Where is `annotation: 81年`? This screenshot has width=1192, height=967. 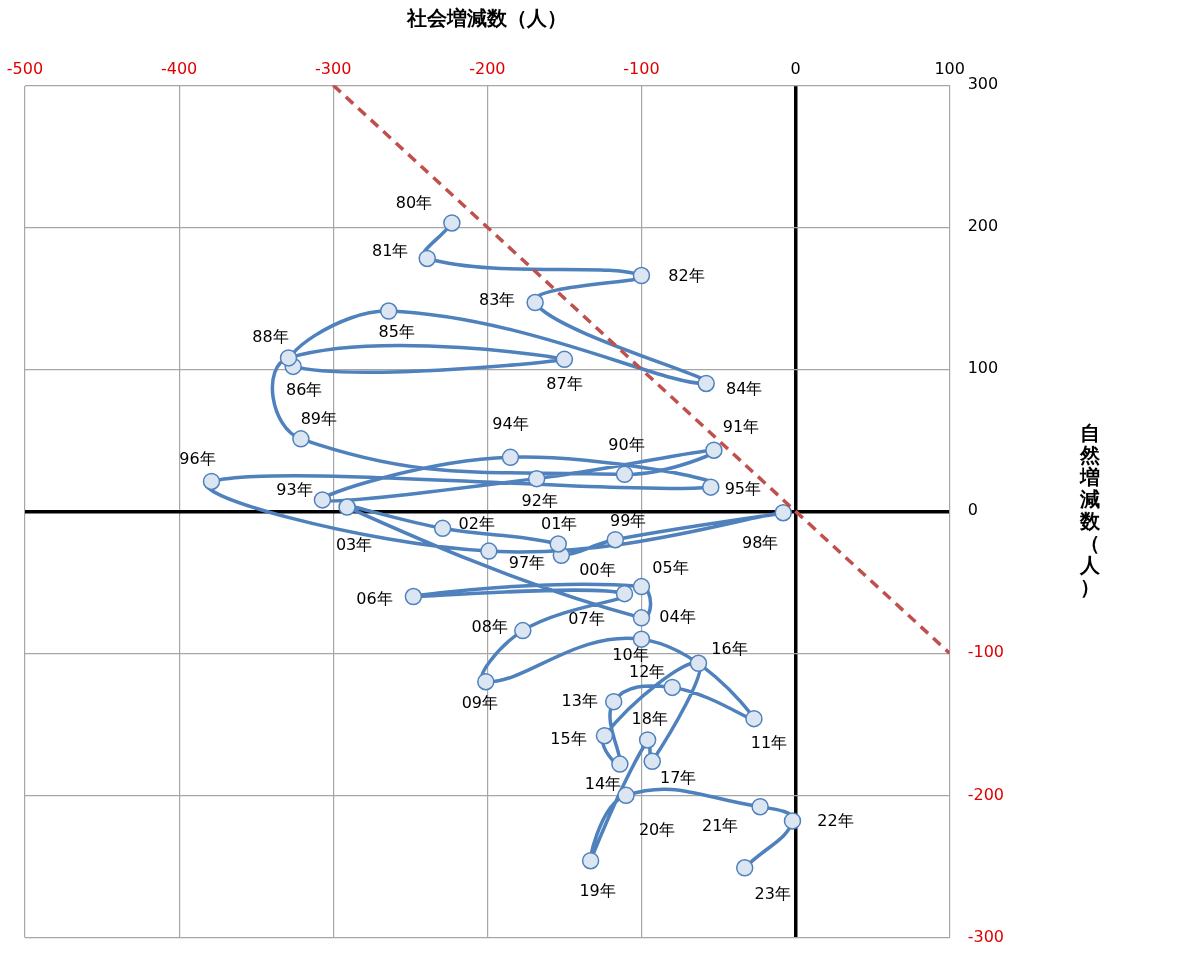
annotation: 81年 is located at coordinates (390, 250).